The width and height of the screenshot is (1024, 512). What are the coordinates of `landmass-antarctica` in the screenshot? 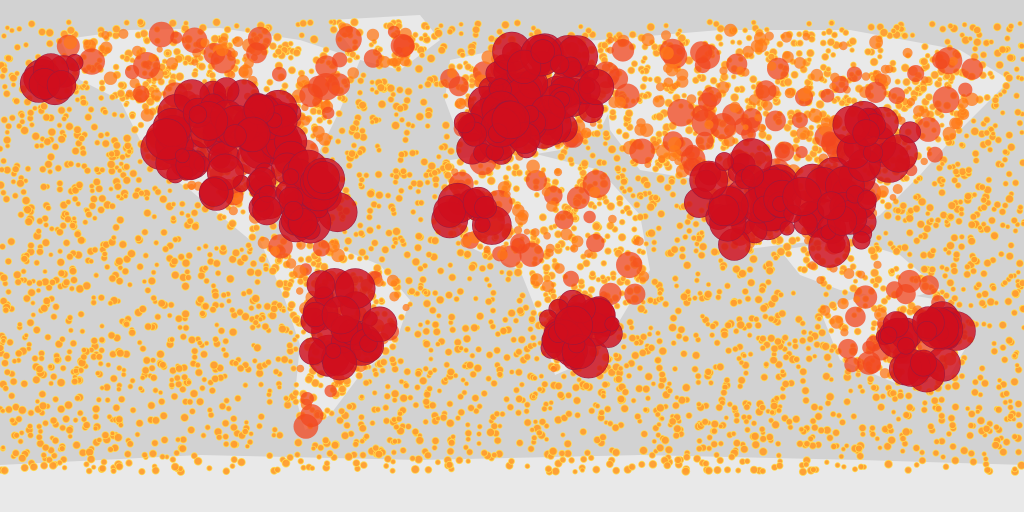 It's located at (512, 483).